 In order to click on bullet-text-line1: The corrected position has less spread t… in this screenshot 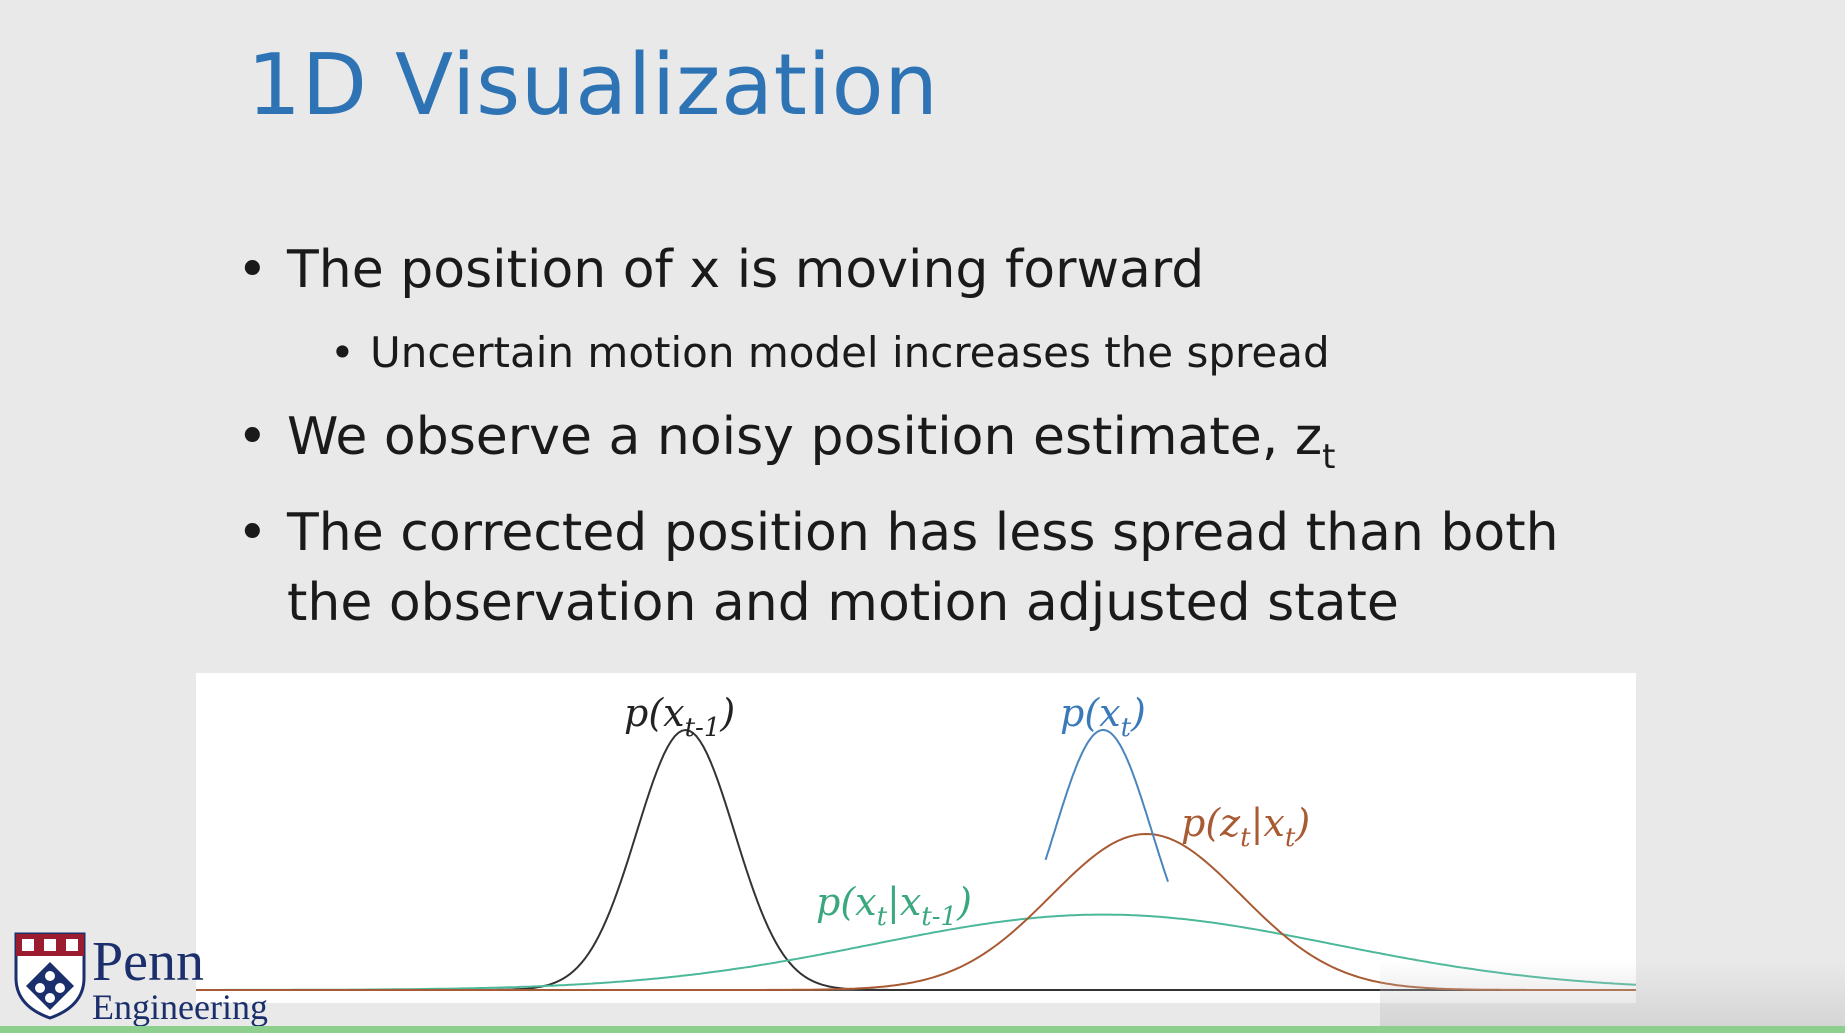, I will do `click(923, 533)`.